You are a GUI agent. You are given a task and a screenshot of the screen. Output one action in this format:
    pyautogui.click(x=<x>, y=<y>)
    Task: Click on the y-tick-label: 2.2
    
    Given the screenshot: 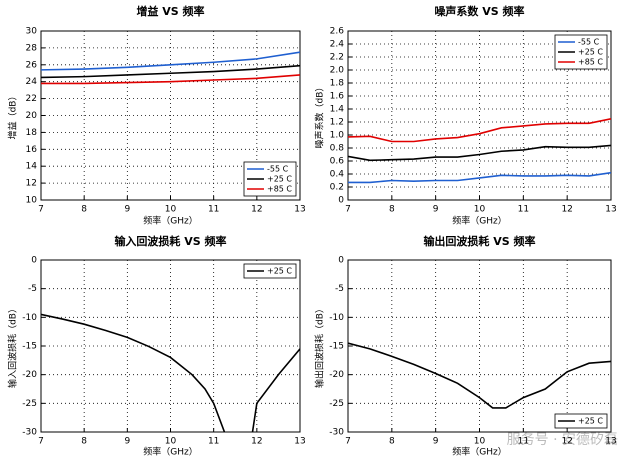 What is the action you would take?
    pyautogui.click(x=337, y=58)
    